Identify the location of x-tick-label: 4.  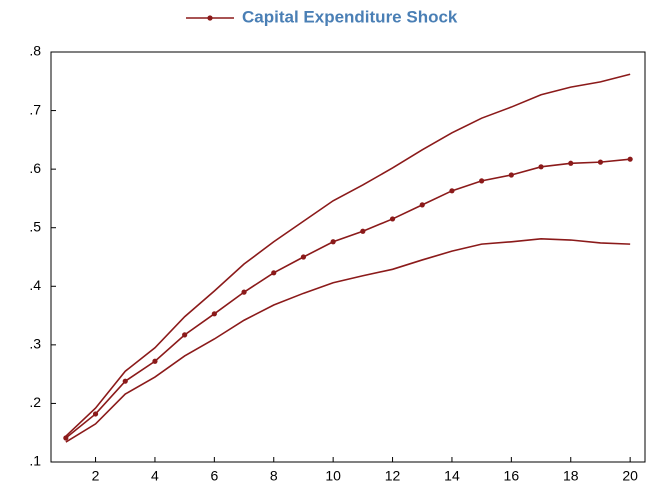
(155, 476).